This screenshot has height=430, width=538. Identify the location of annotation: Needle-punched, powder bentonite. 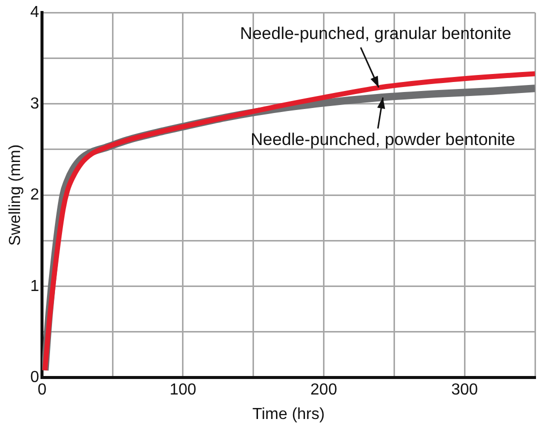
(383, 140).